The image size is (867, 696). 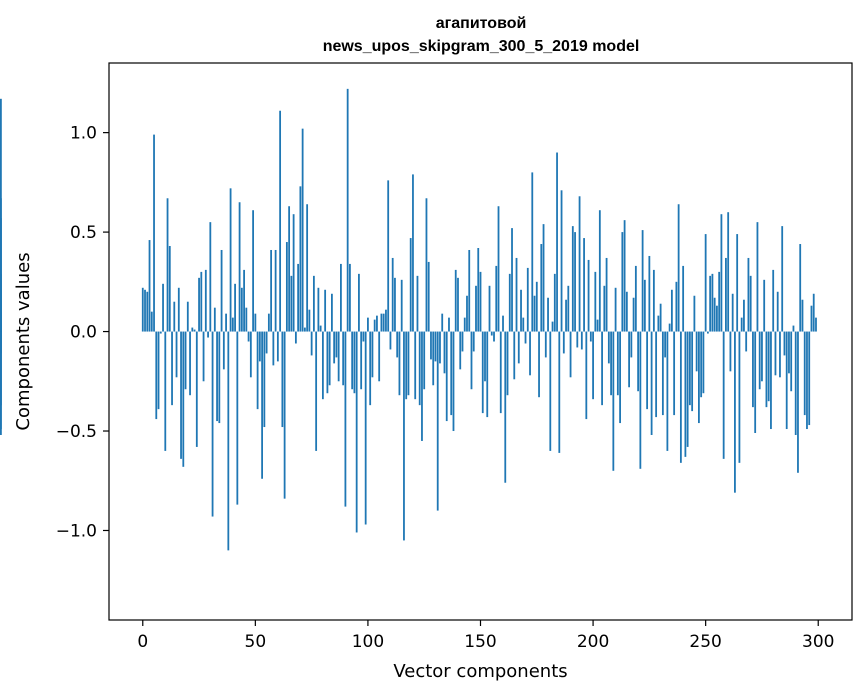 What do you see at coordinates (23, 341) in the screenshot?
I see `y-axis-label: Components values` at bounding box center [23, 341].